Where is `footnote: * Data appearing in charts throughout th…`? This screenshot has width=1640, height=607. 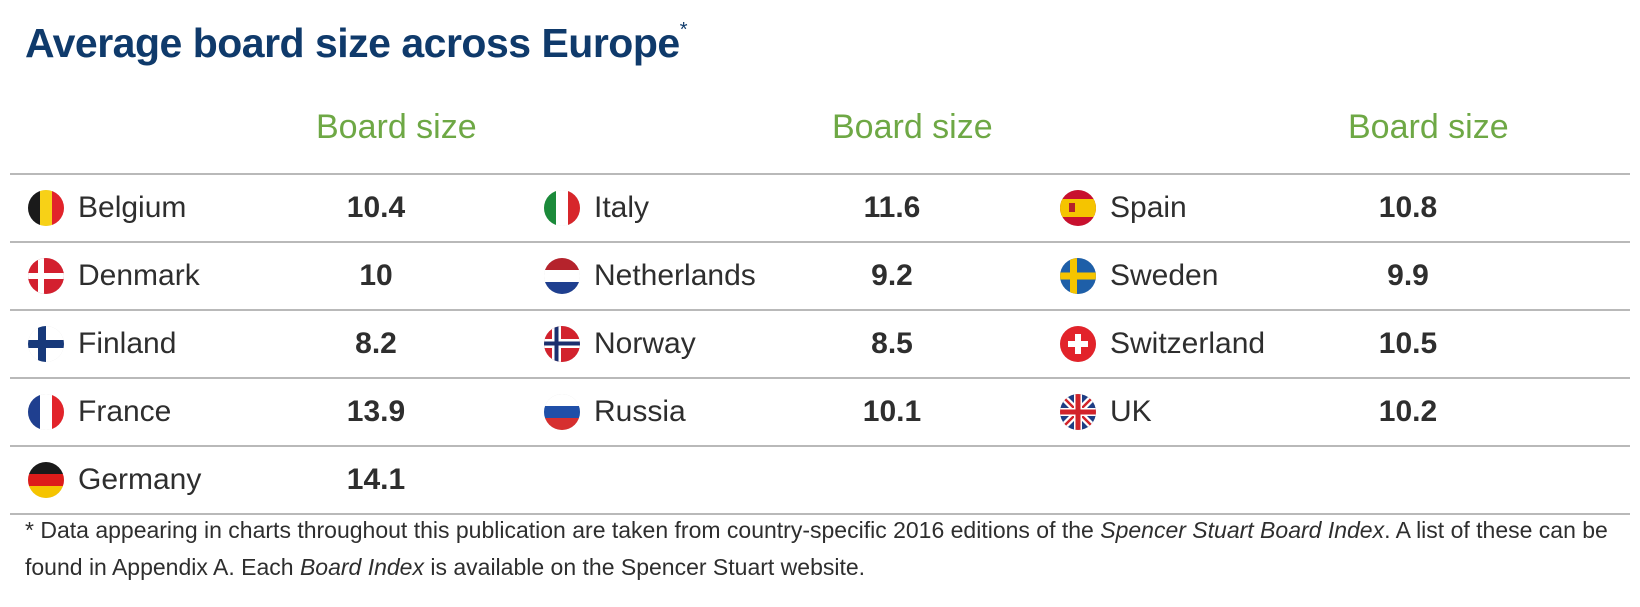
footnote: * Data appearing in charts throughout th… is located at coordinates (825, 549).